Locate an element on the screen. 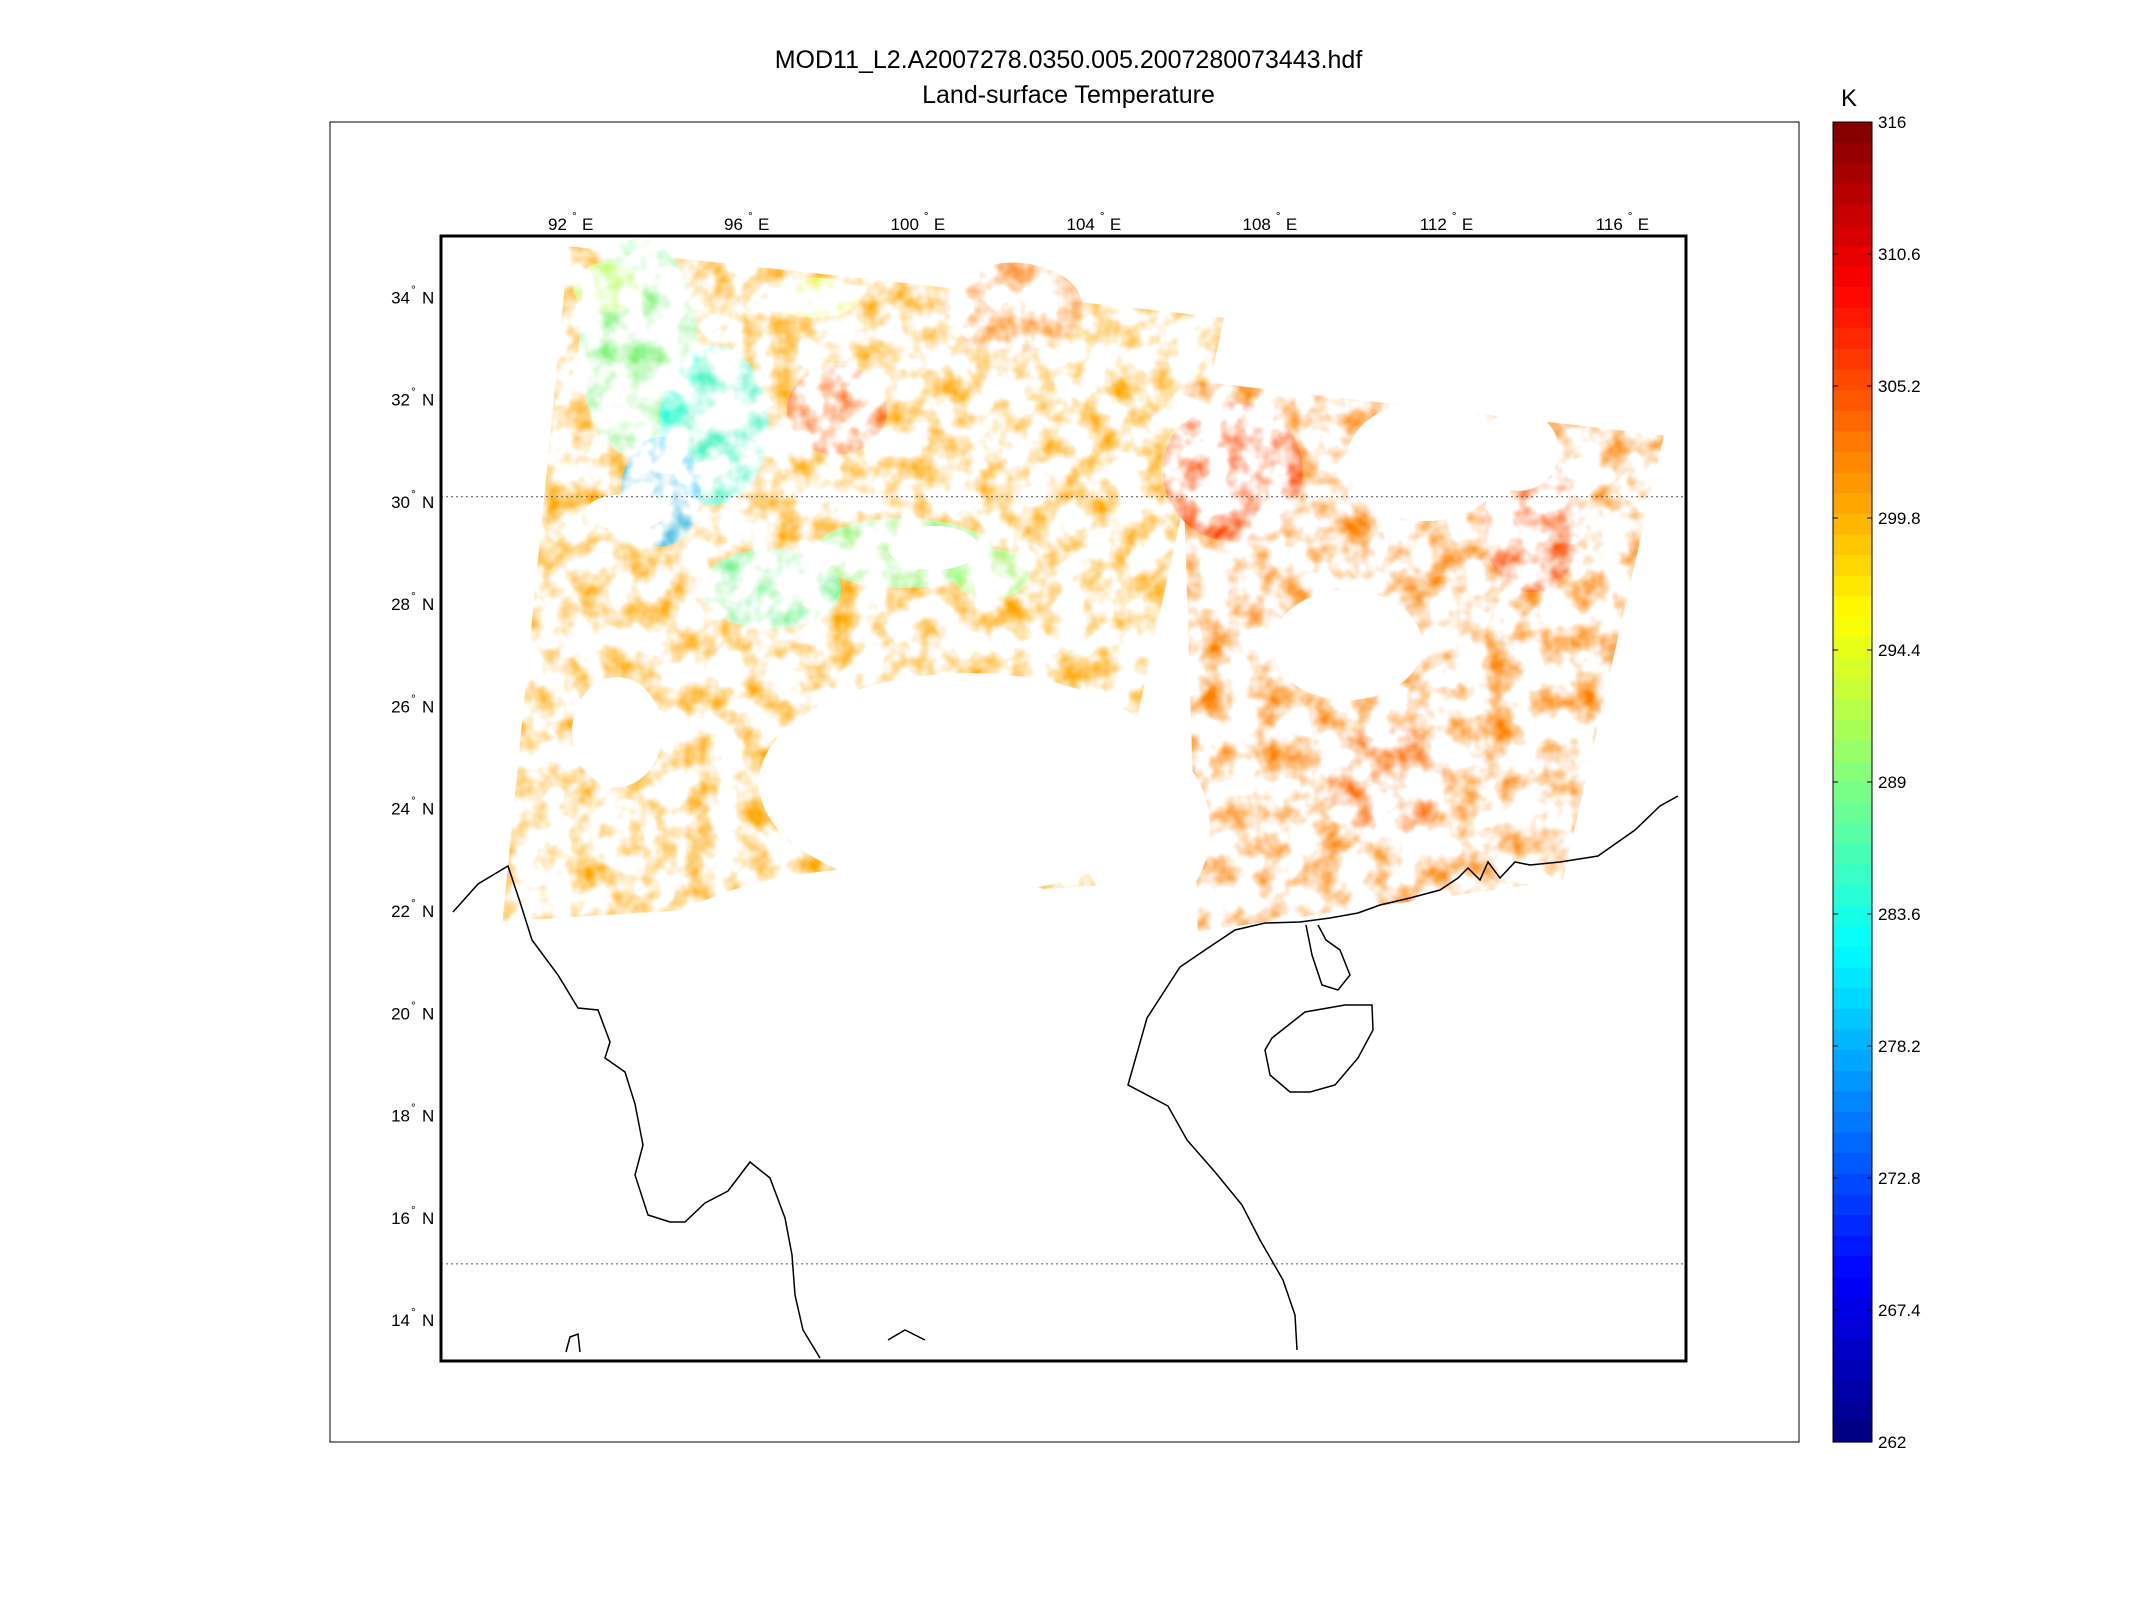 This screenshot has width=2137, height=1602. lon-tick-label: 92 is located at coordinates (557, 224).